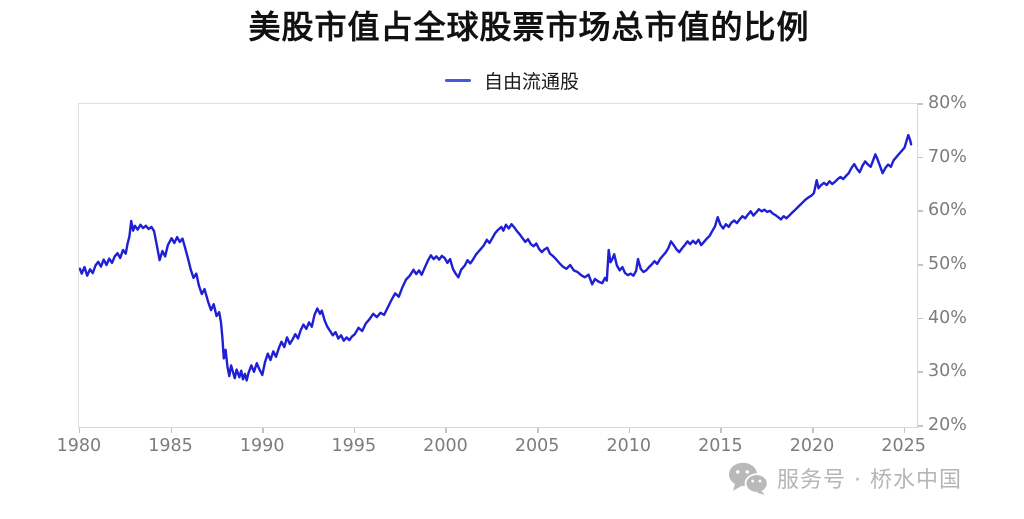 Image resolution: width=1024 pixels, height=519 pixels. Describe the element at coordinates (79, 446) in the screenshot. I see `x-tick-label: 1980` at that location.